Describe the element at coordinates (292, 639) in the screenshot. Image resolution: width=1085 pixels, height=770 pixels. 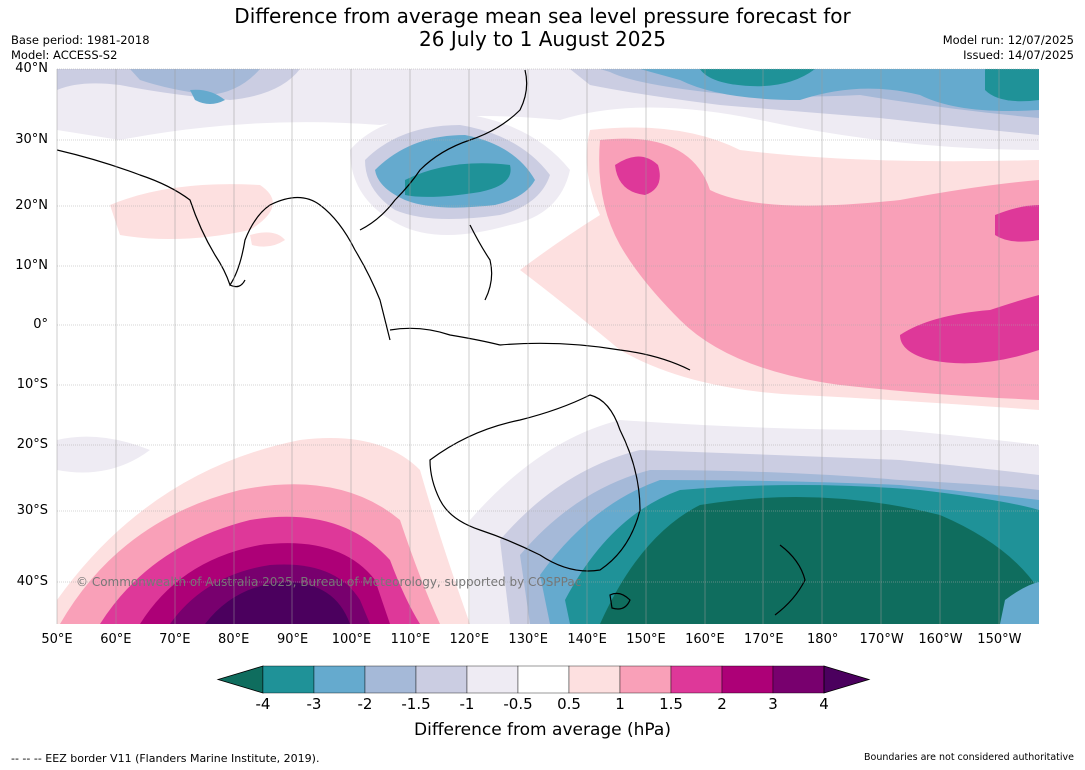
I see `lon-label: 90°E` at that location.